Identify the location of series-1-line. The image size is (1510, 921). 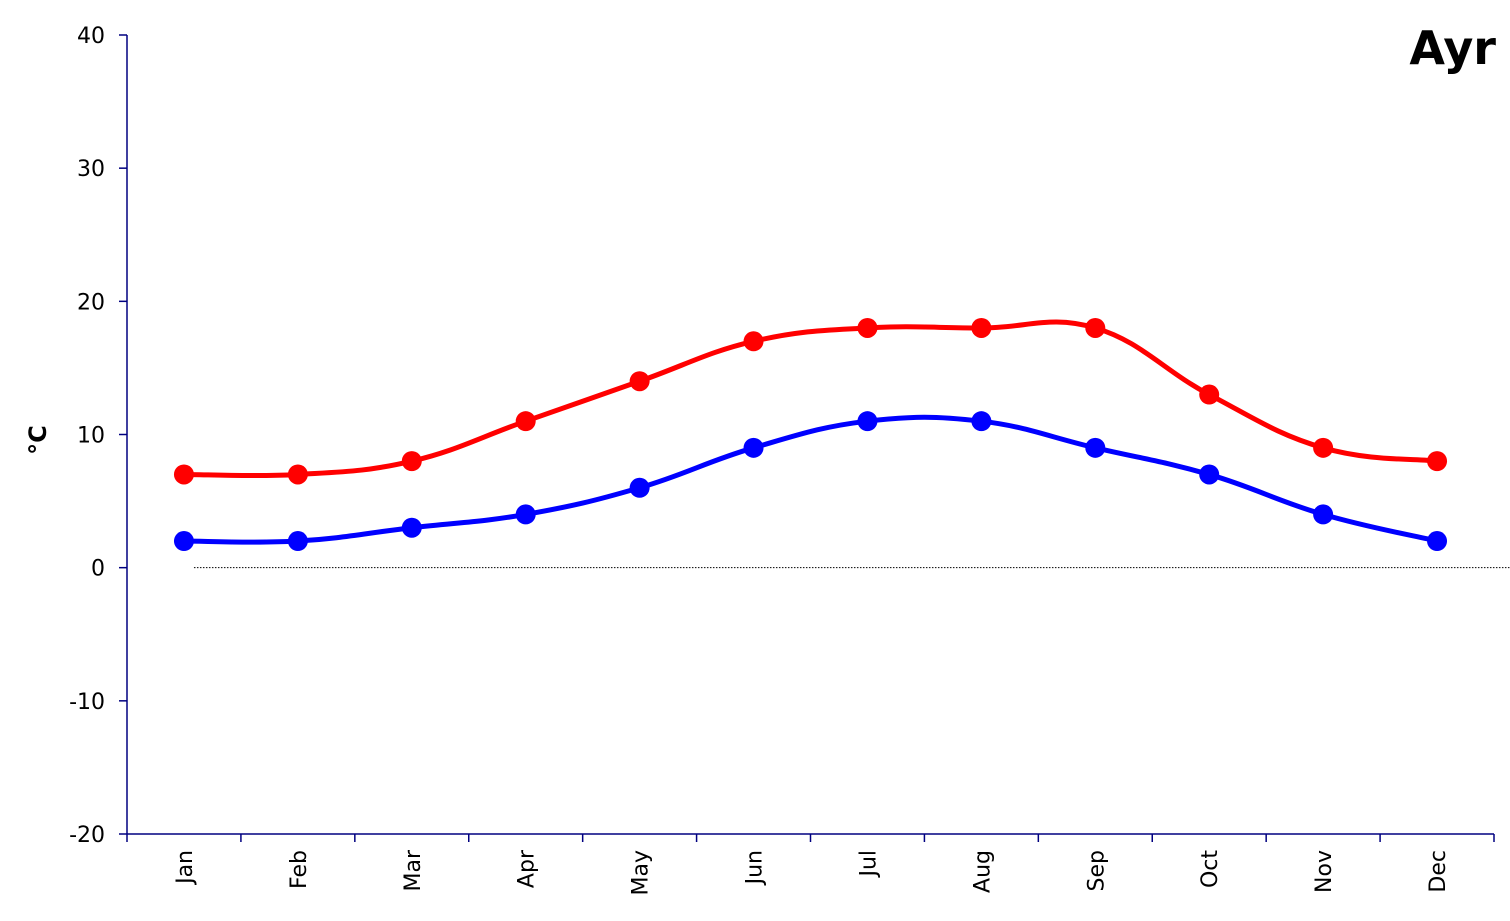
(810, 399).